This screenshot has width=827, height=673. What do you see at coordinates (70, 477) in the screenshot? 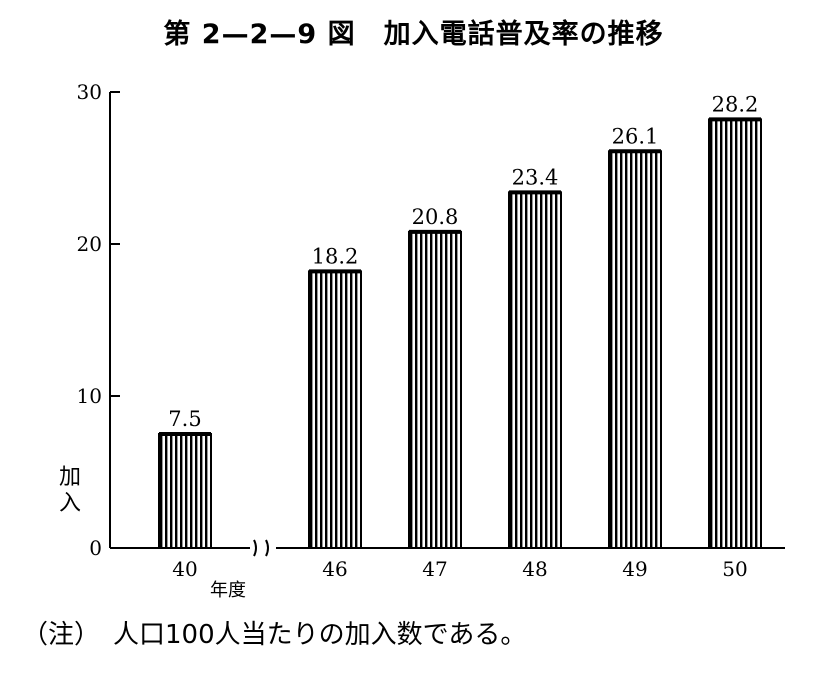
I see `y-axis-label: 加` at bounding box center [70, 477].